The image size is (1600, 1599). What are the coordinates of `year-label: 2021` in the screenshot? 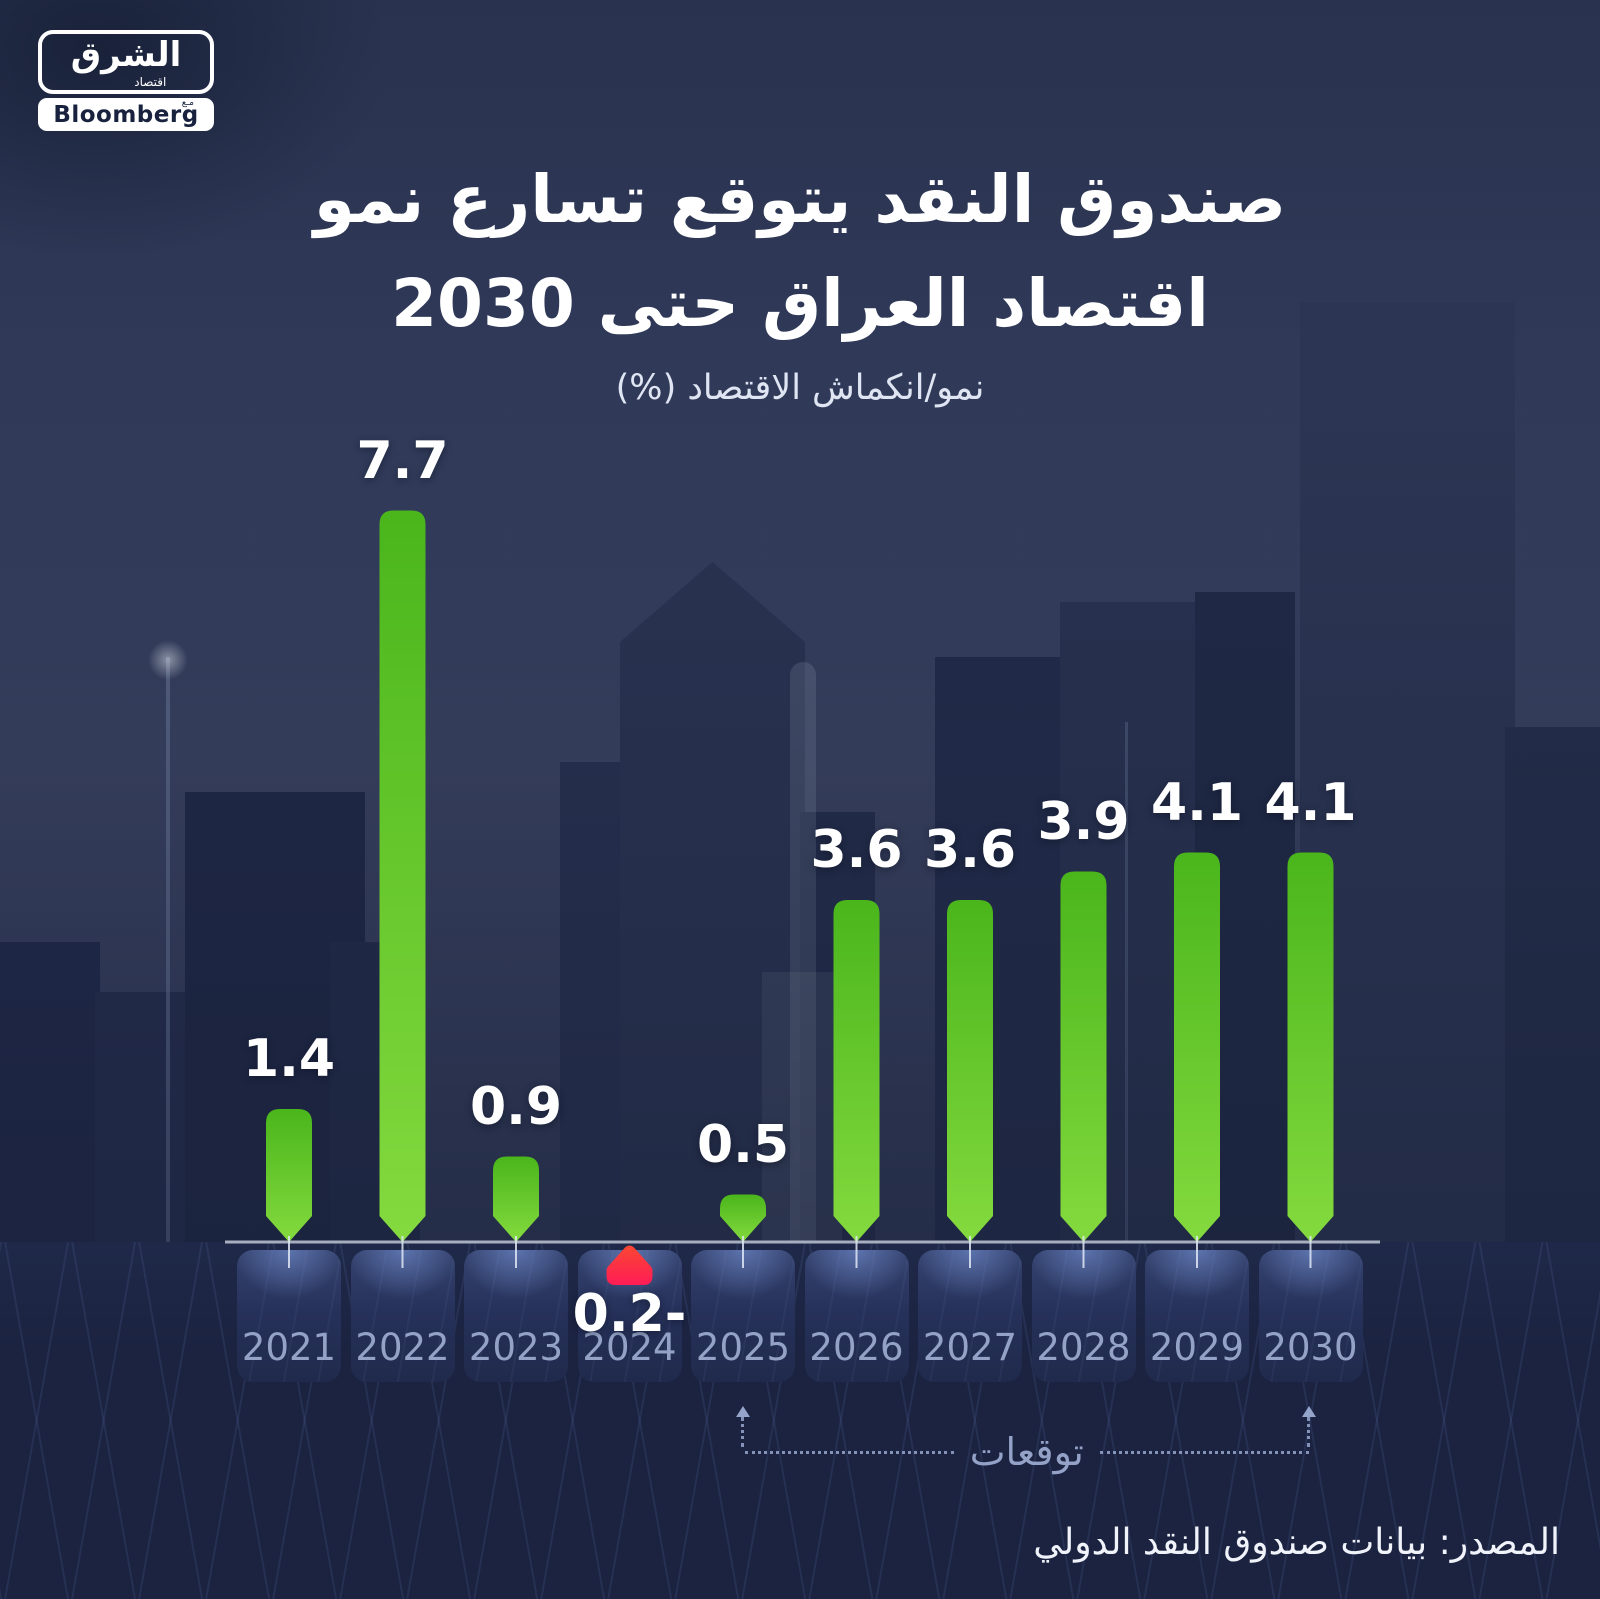 It's located at (289, 1347).